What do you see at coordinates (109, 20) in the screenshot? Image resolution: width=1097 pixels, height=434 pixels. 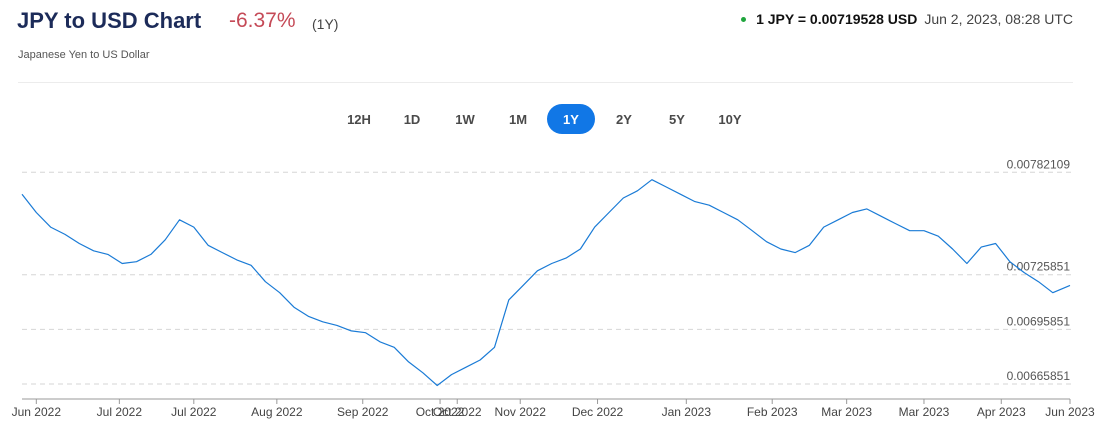 I see `page-title: JPY to USD Chart` at bounding box center [109, 20].